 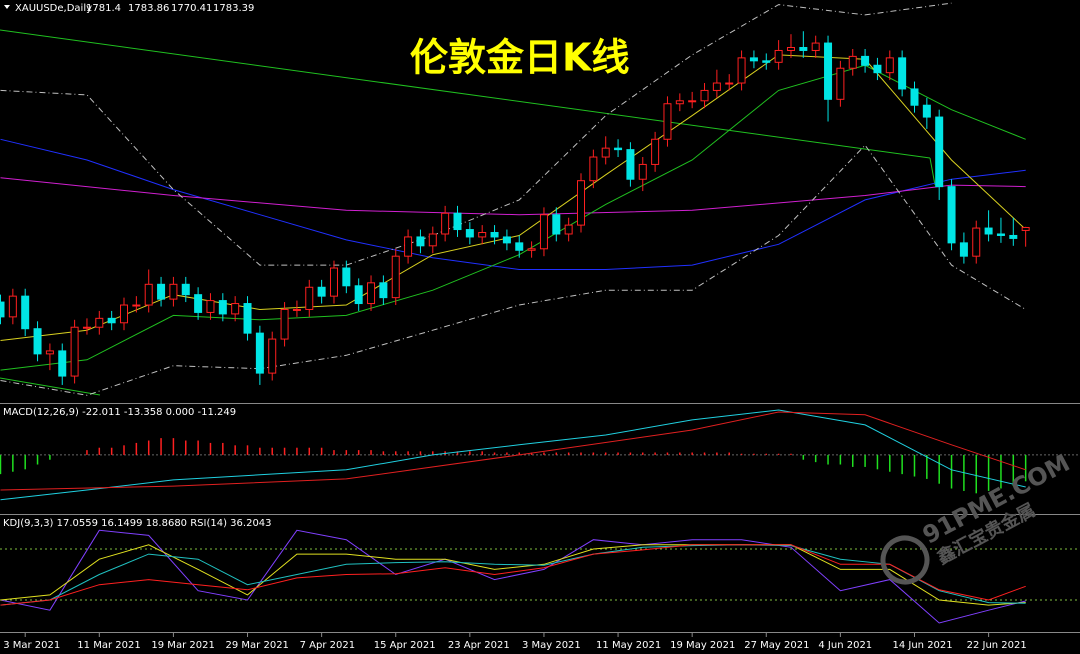 What do you see at coordinates (257, 645) in the screenshot?
I see `x-tick-label: 29 Mar 2021` at bounding box center [257, 645].